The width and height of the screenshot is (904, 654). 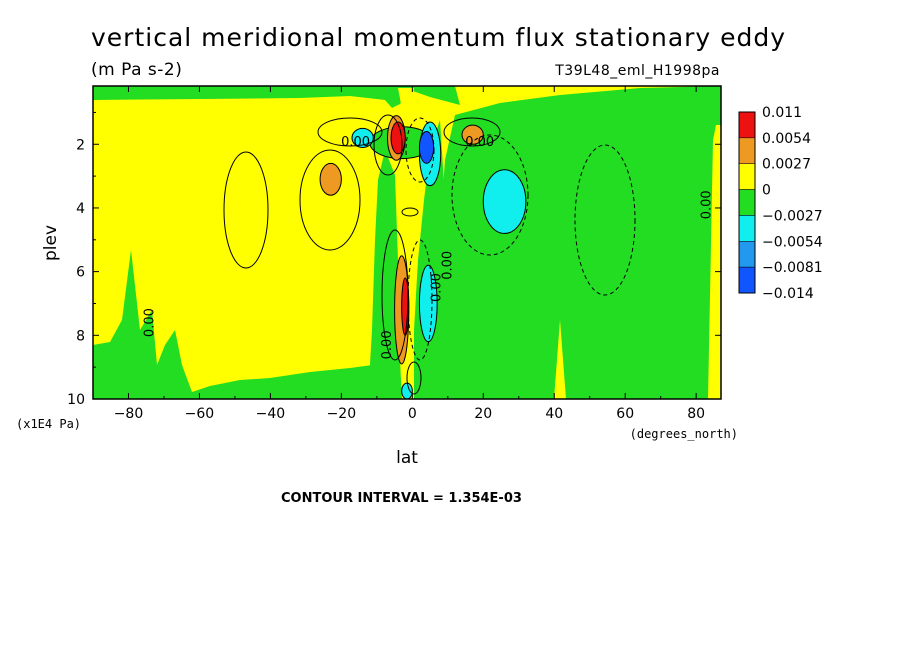 I want to click on colorbar-label: −0.0027, so click(x=792, y=216).